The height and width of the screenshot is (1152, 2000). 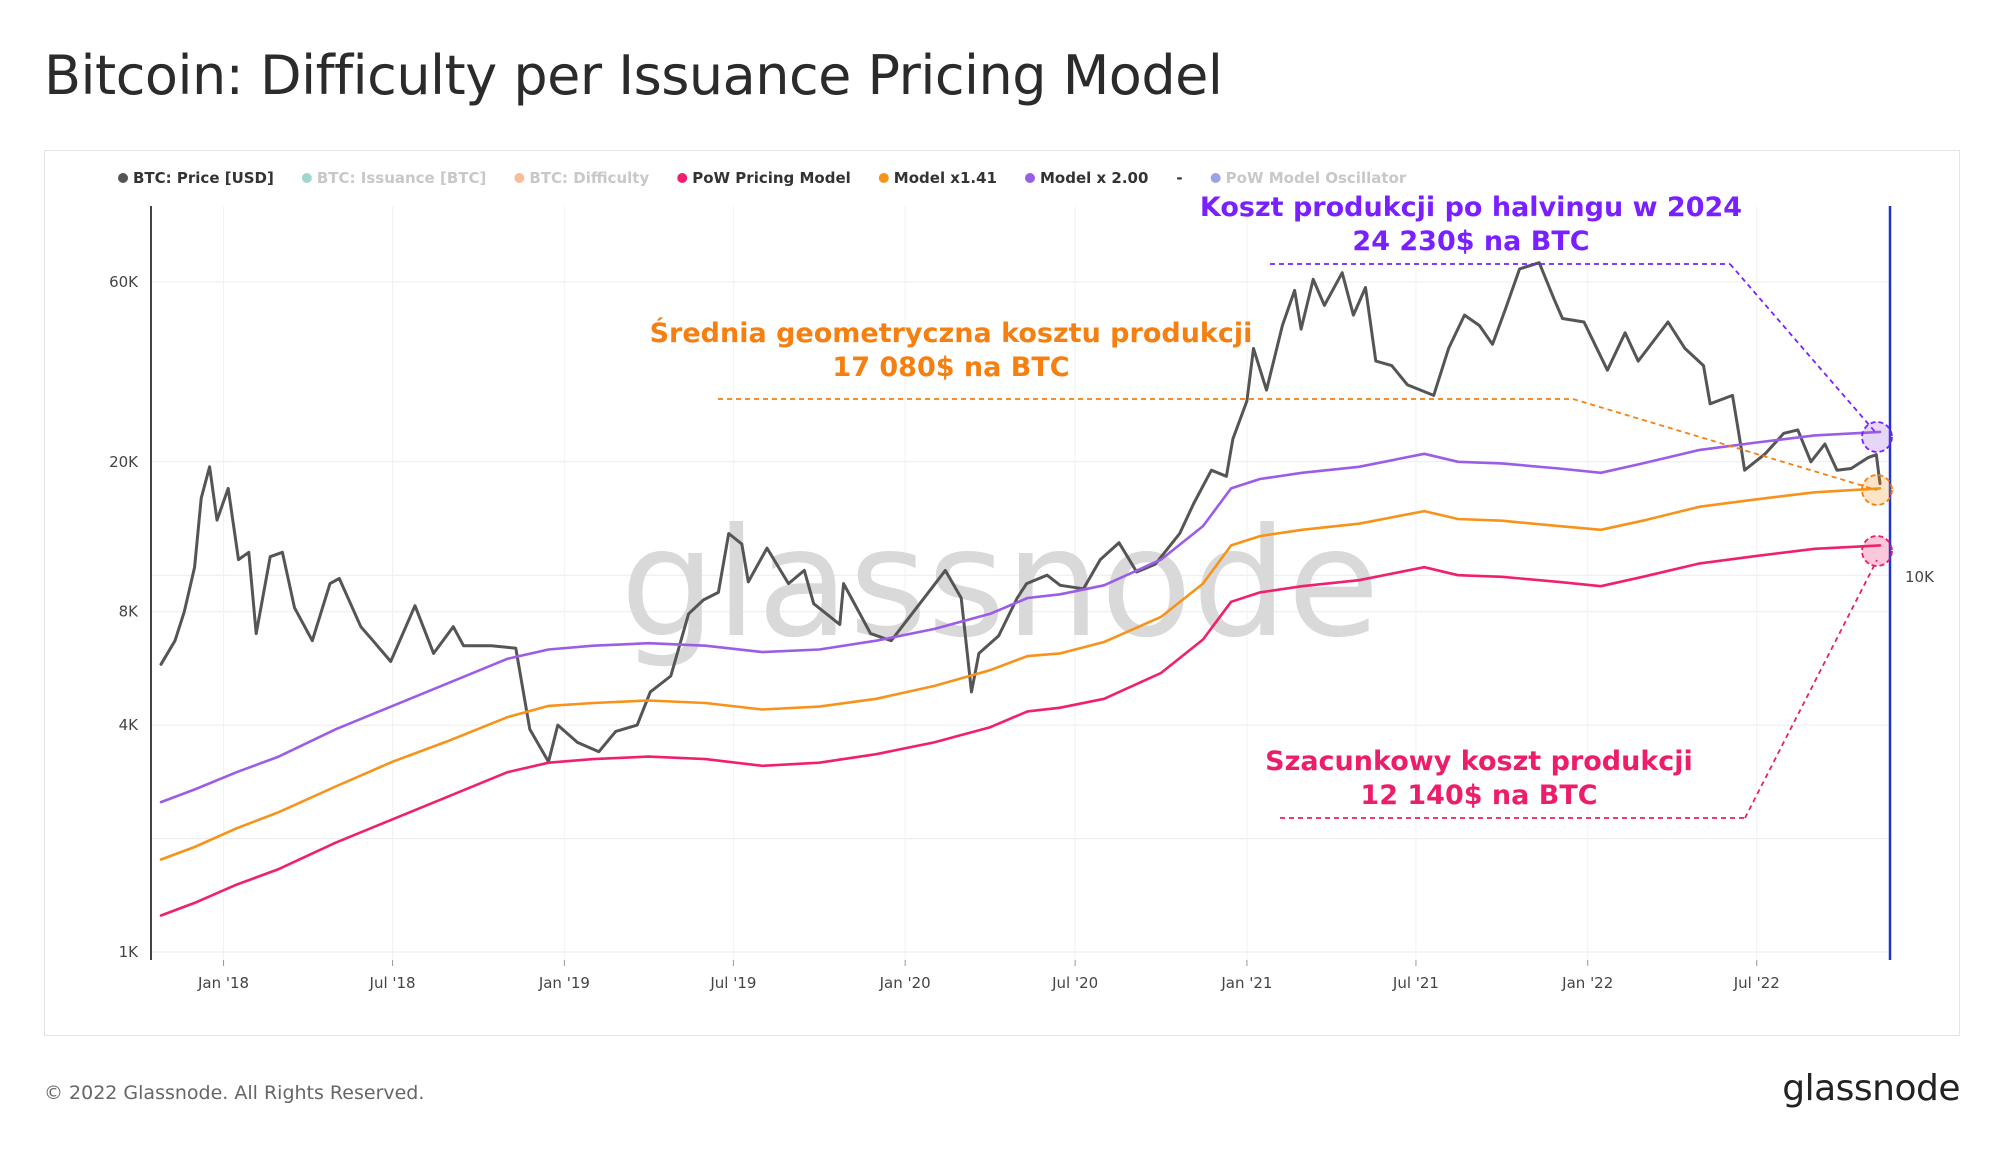 I want to click on annotation-pink-line1: Szacunkowy koszt produkcji, so click(x=1479, y=761).